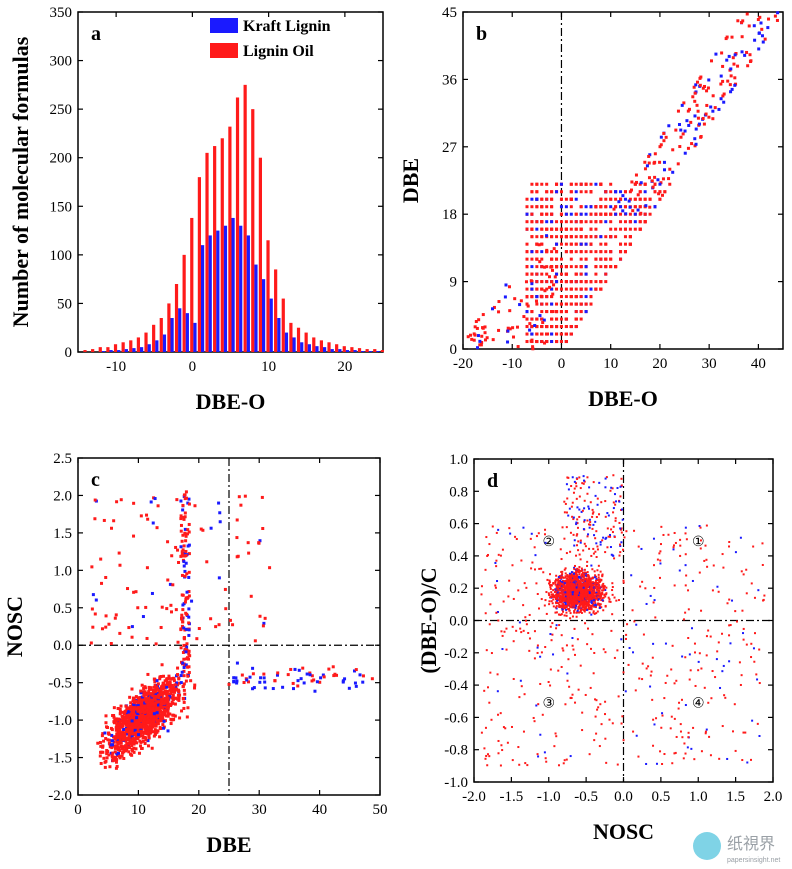 This screenshot has width=792, height=869. What do you see at coordinates (458, 622) in the screenshot?
I see `y-tick-label: 0.0` at bounding box center [458, 622].